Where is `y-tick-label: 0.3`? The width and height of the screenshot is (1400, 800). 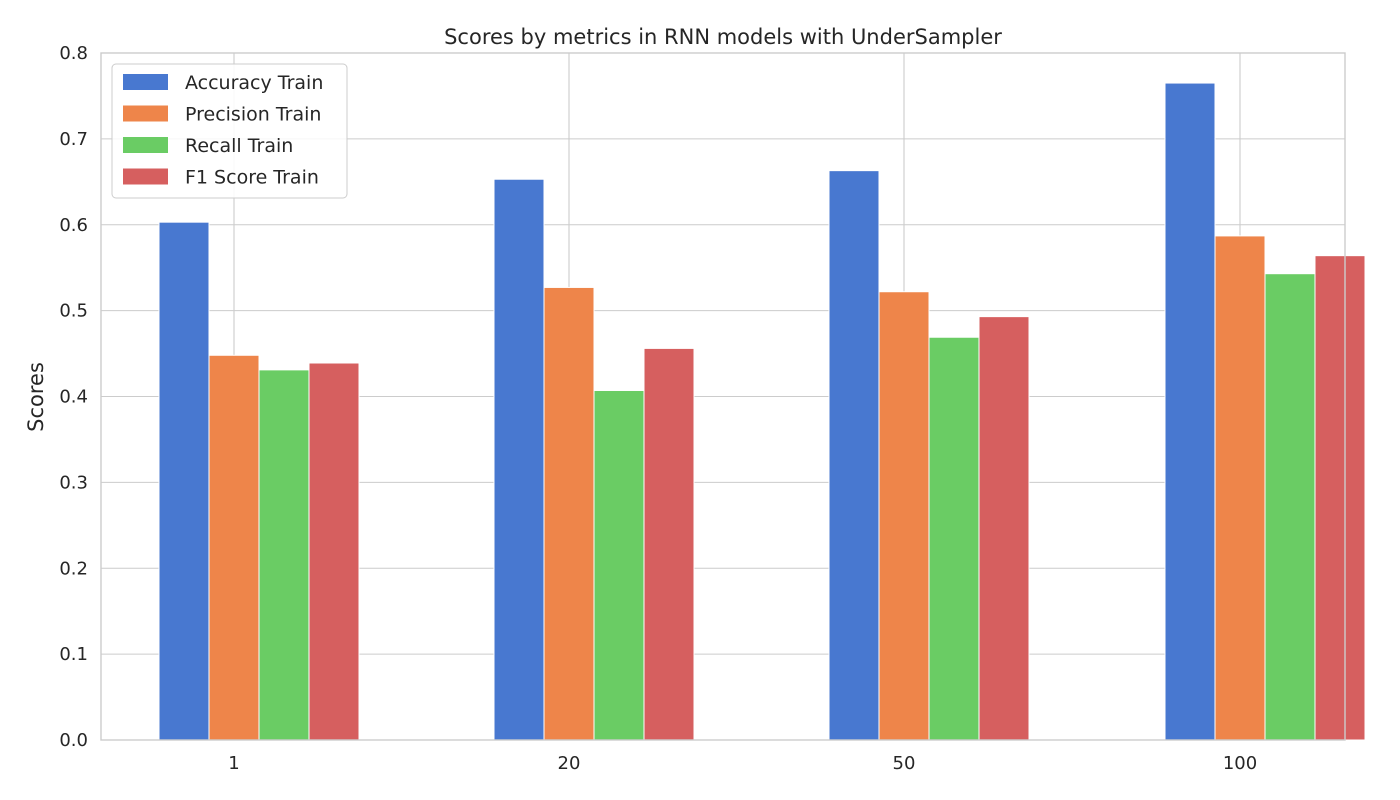 y-tick-label: 0.3 is located at coordinates (73, 482).